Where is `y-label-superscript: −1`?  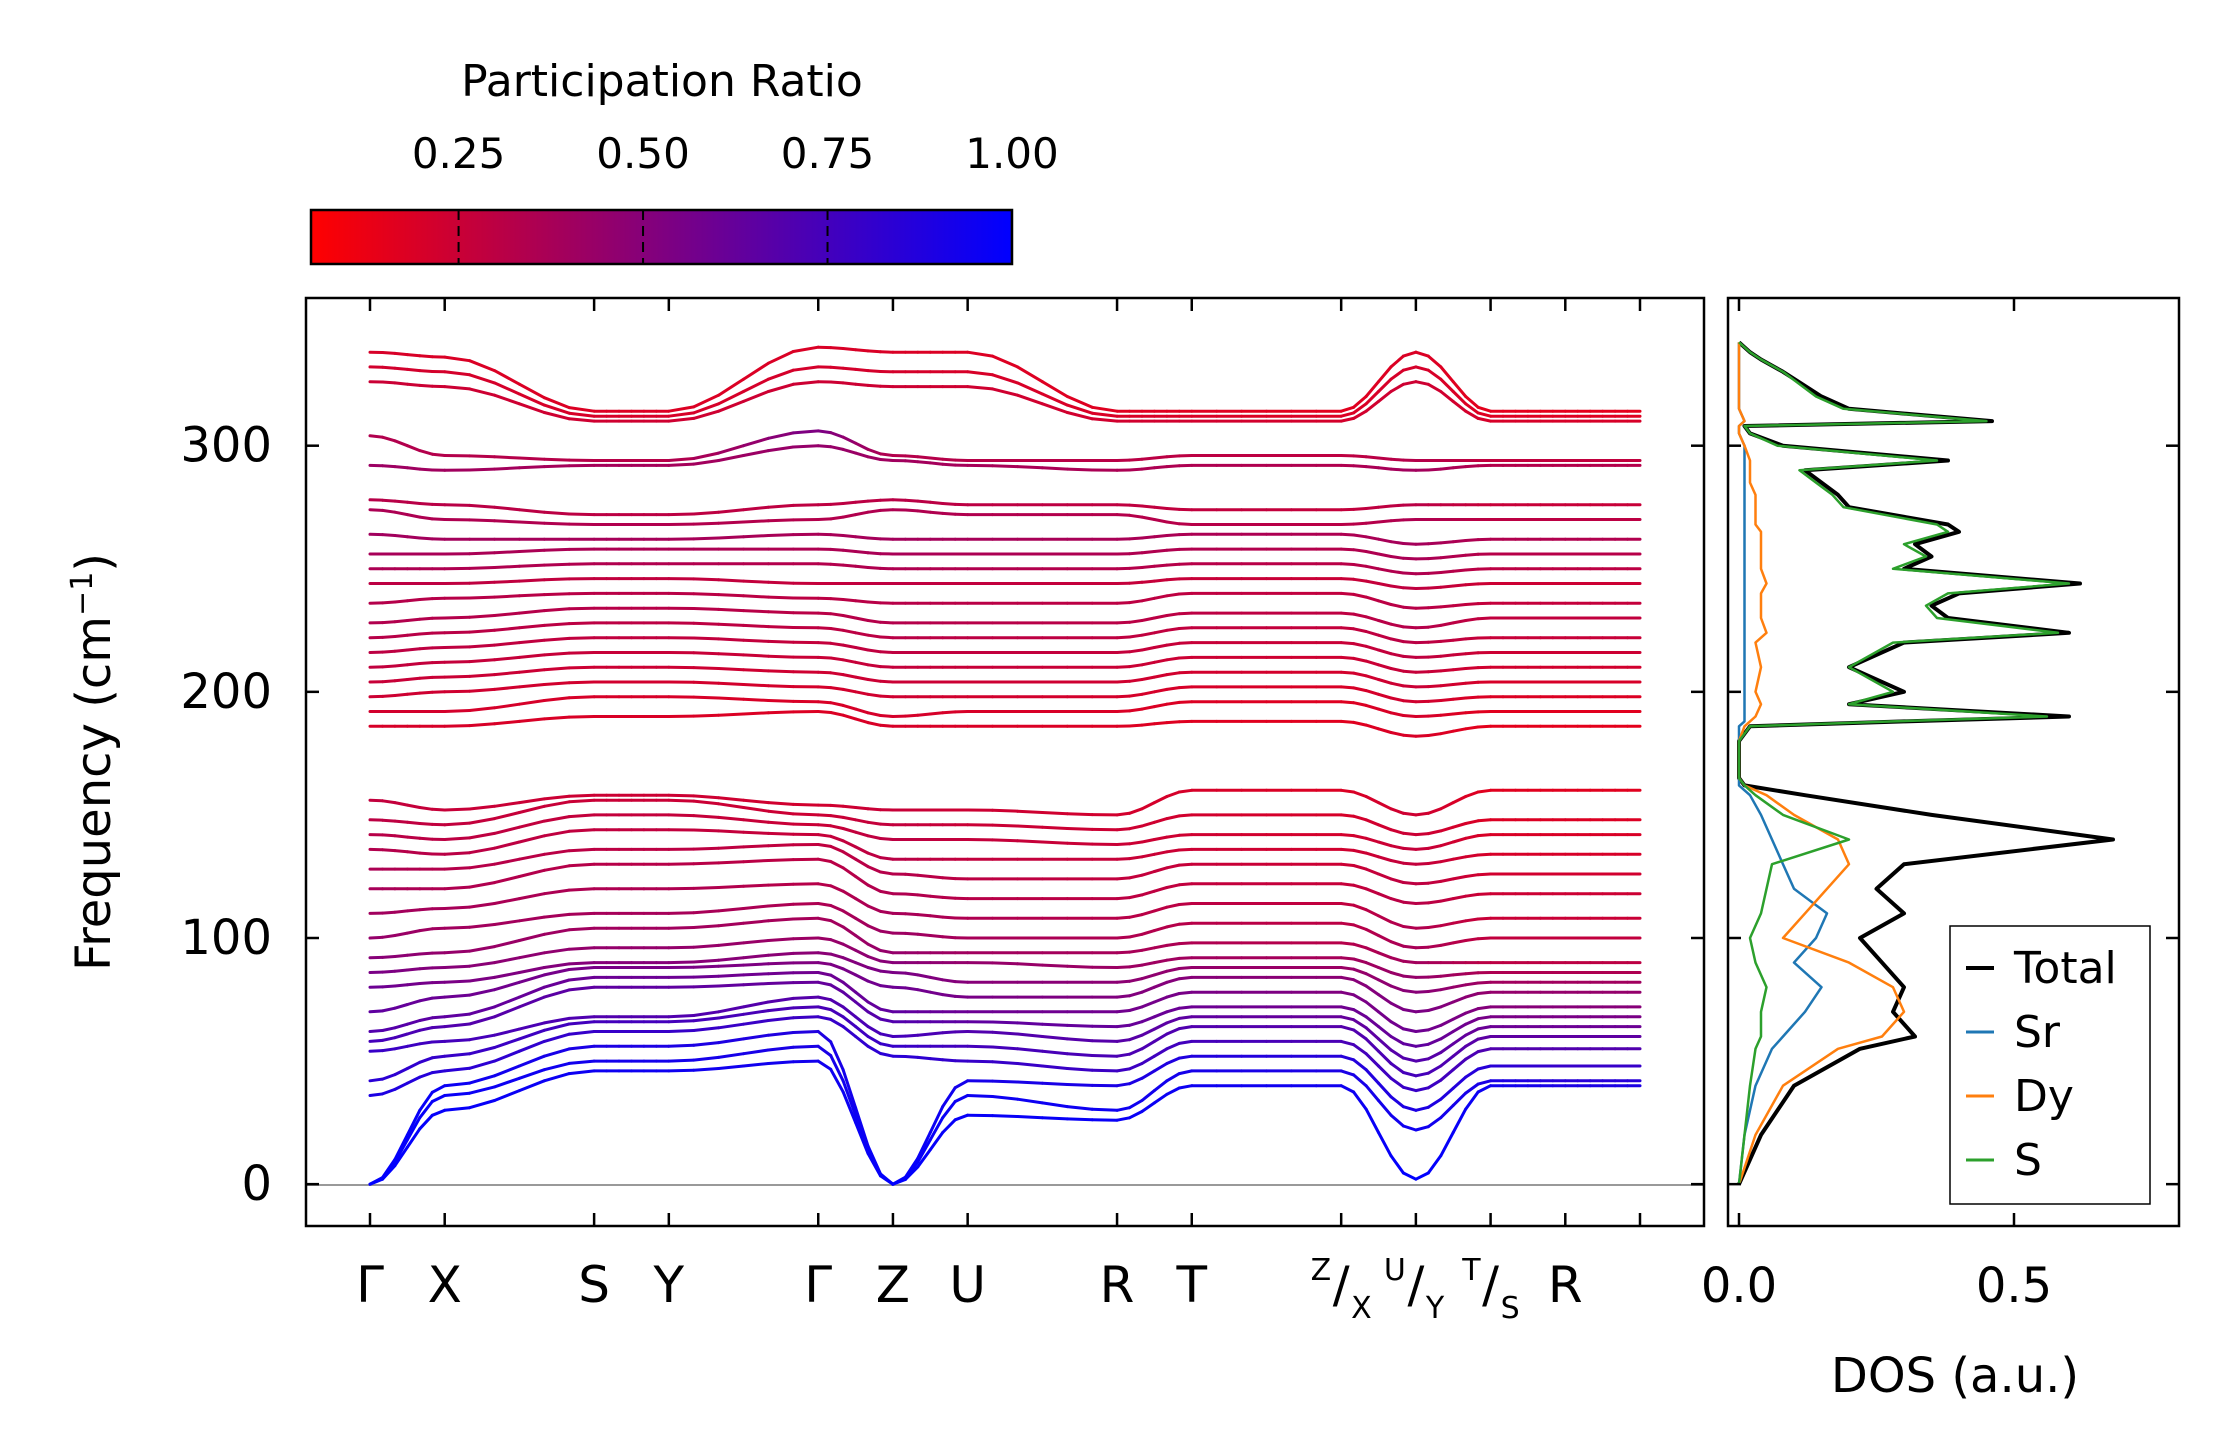
y-label-superscript: −1 is located at coordinates (82, 594).